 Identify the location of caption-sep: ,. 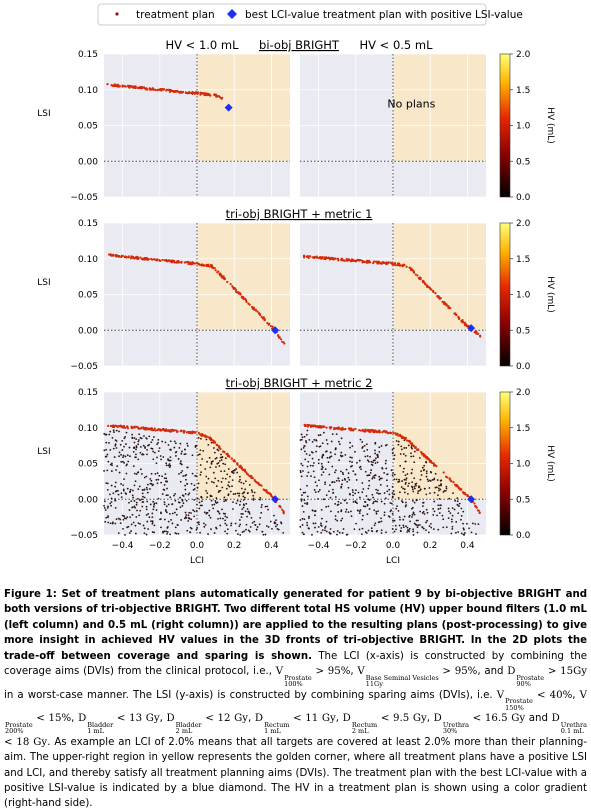
(430, 719).